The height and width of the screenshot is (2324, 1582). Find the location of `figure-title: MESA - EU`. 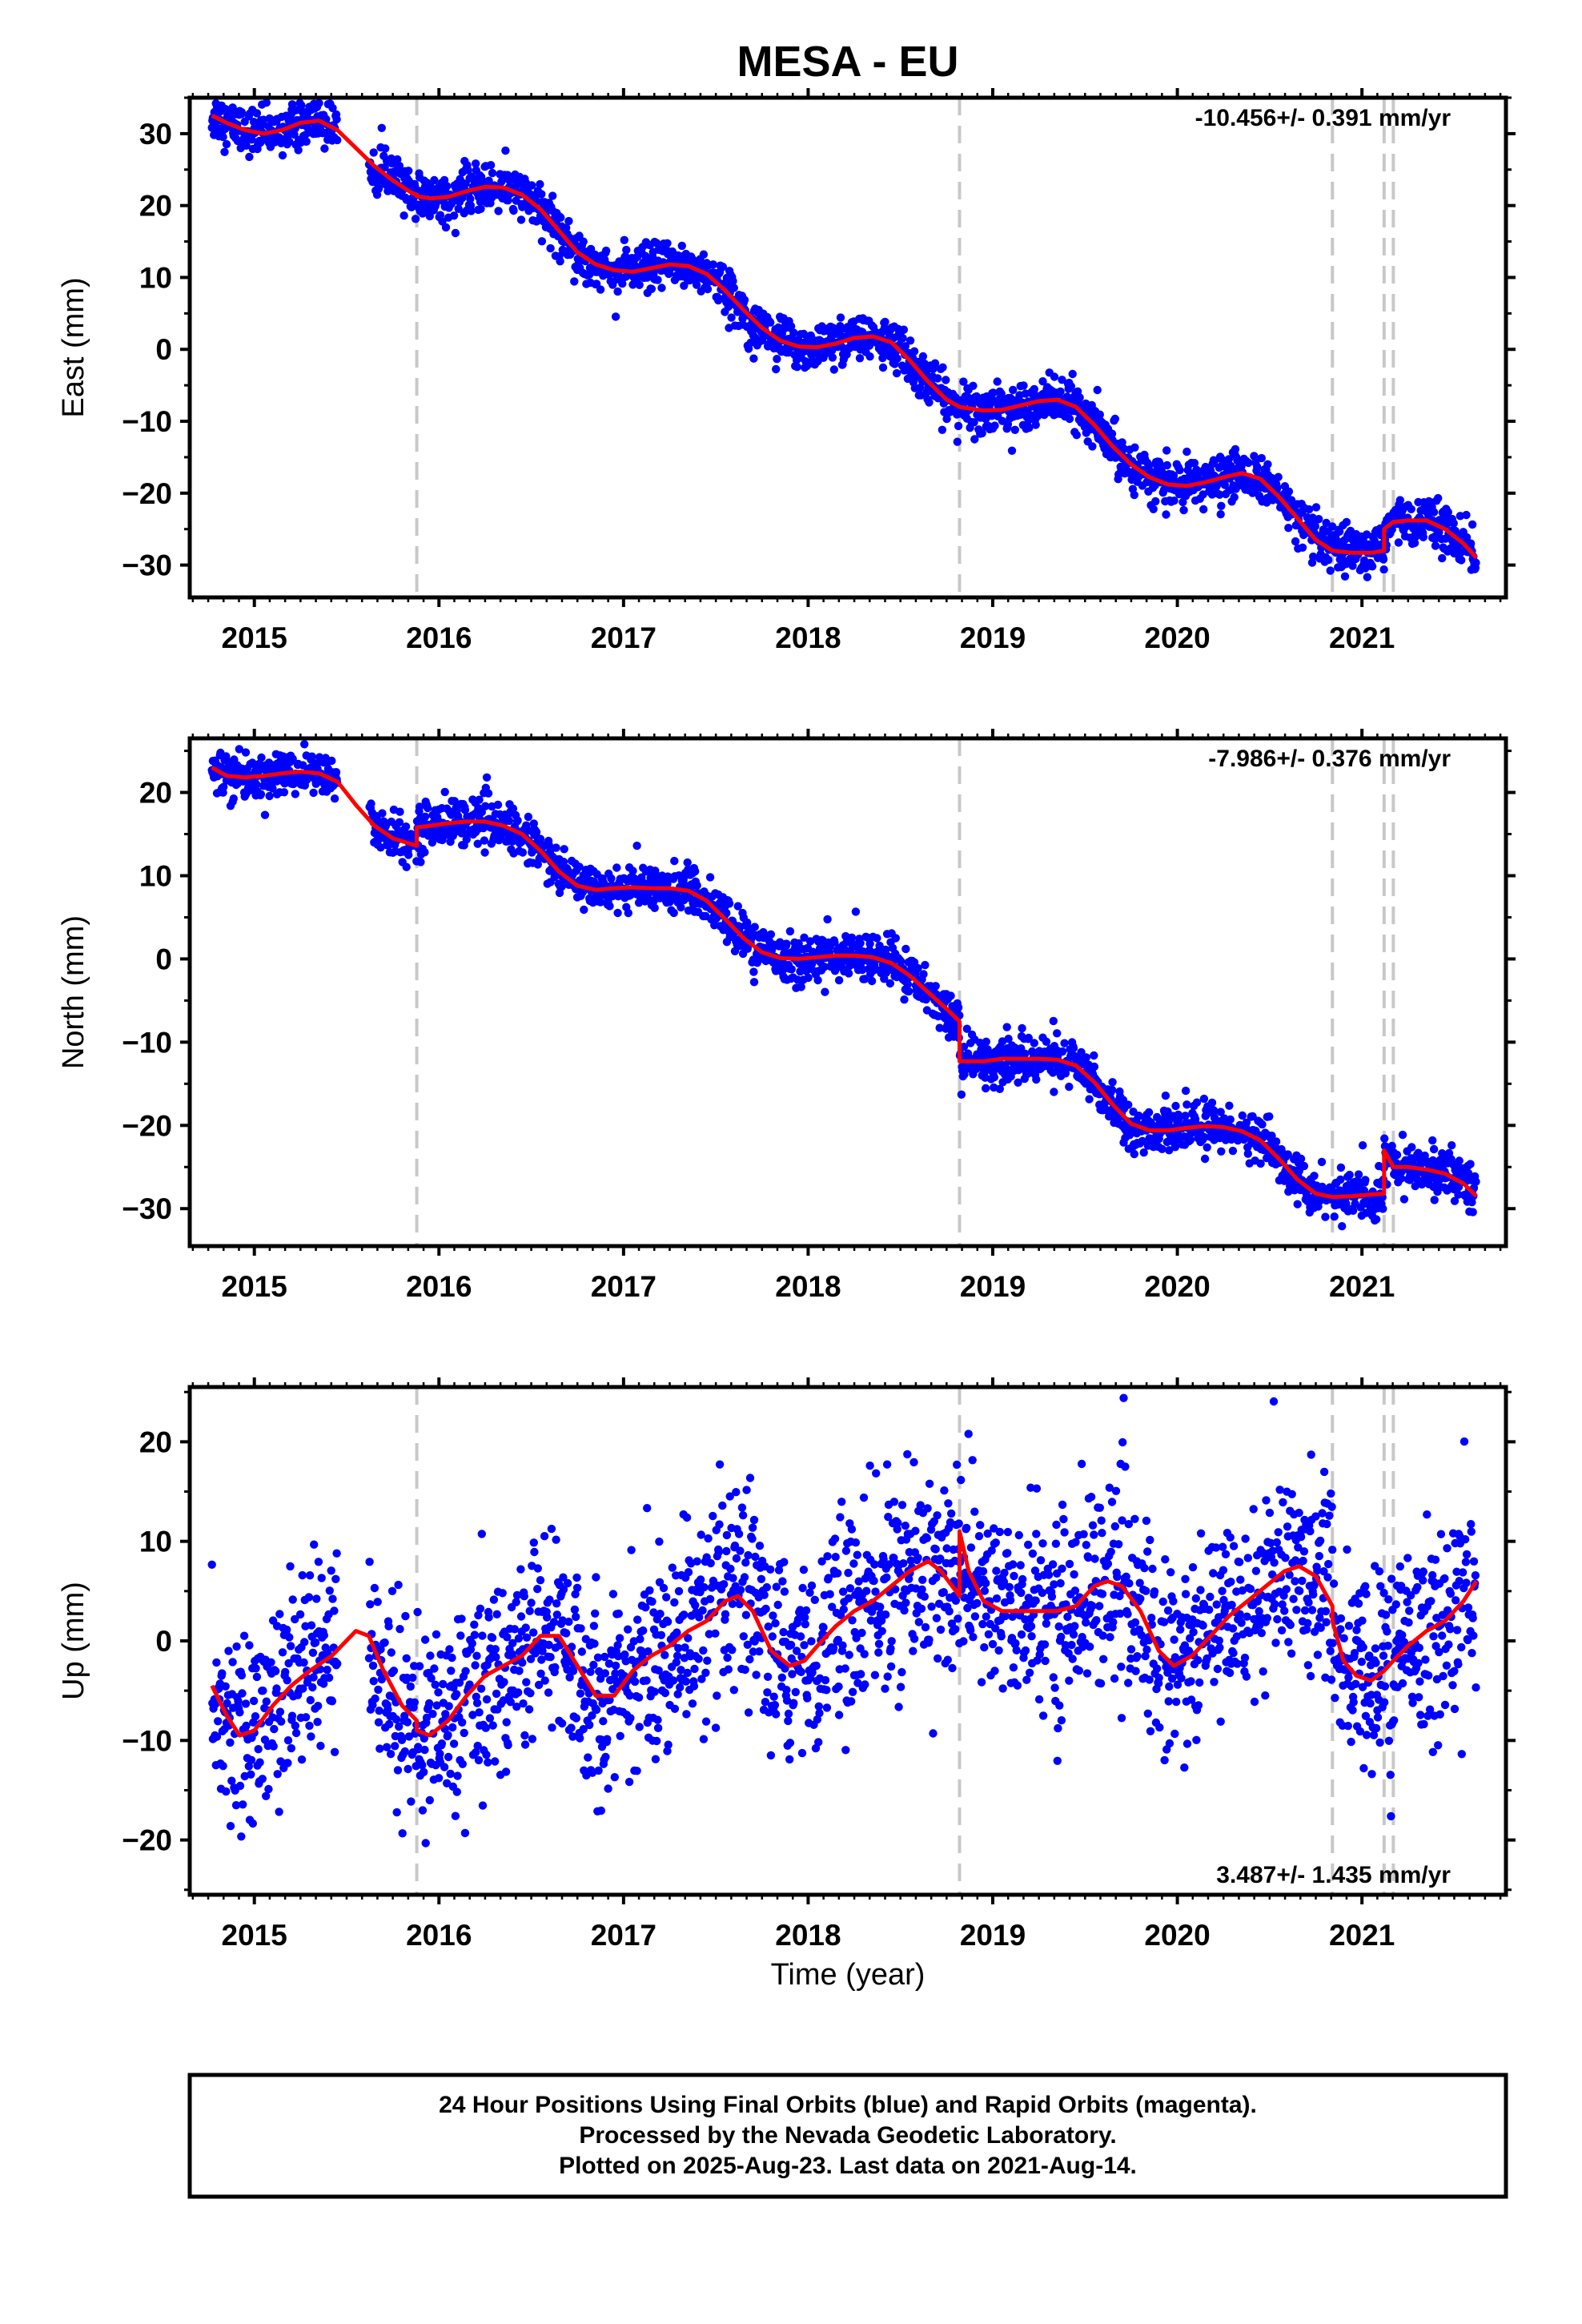

figure-title: MESA - EU is located at coordinates (847, 62).